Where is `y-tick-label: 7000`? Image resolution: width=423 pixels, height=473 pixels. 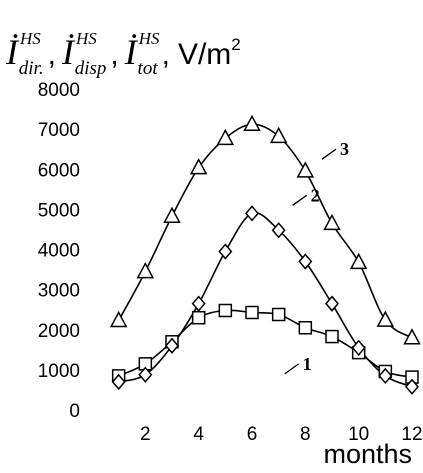
y-tick-label: 7000 is located at coordinates (59, 130).